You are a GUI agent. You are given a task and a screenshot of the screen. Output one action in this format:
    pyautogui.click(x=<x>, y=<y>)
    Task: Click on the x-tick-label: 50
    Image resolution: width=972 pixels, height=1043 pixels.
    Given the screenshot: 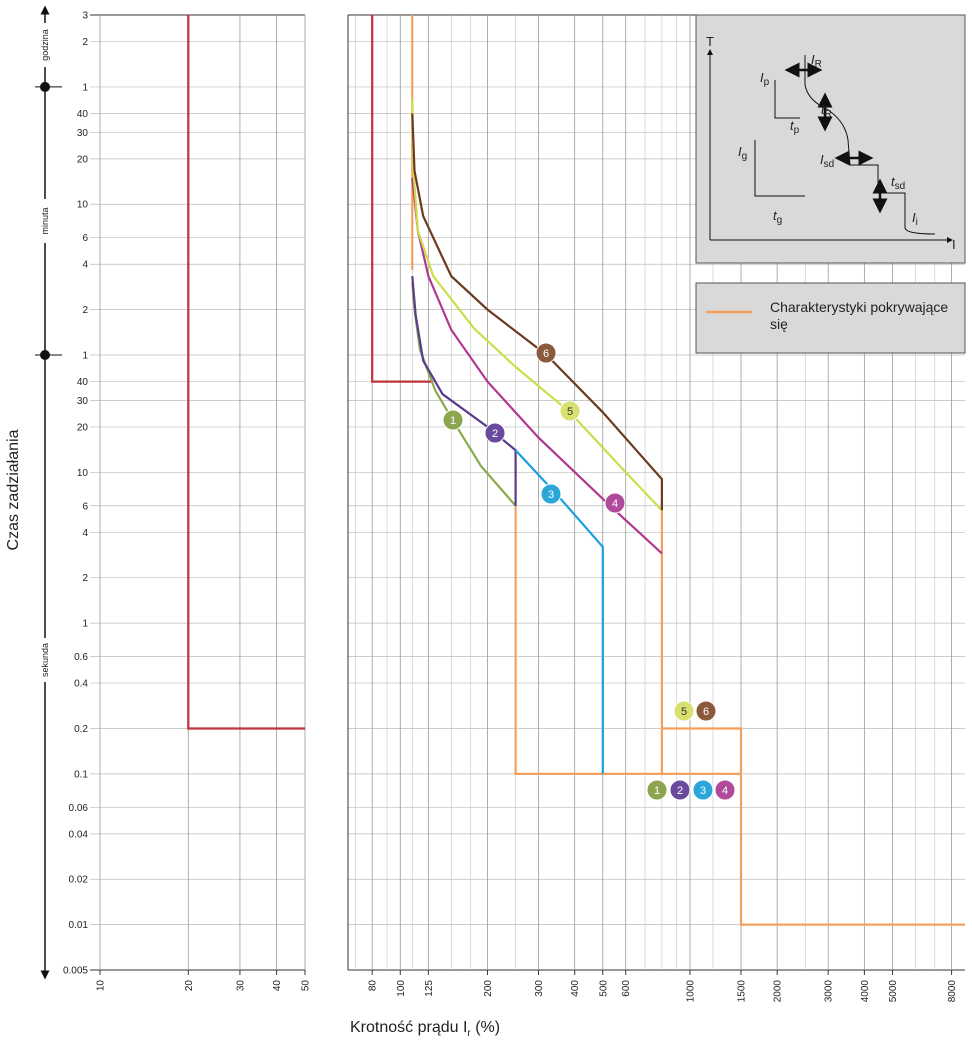 What is the action you would take?
    pyautogui.click(x=306, y=986)
    